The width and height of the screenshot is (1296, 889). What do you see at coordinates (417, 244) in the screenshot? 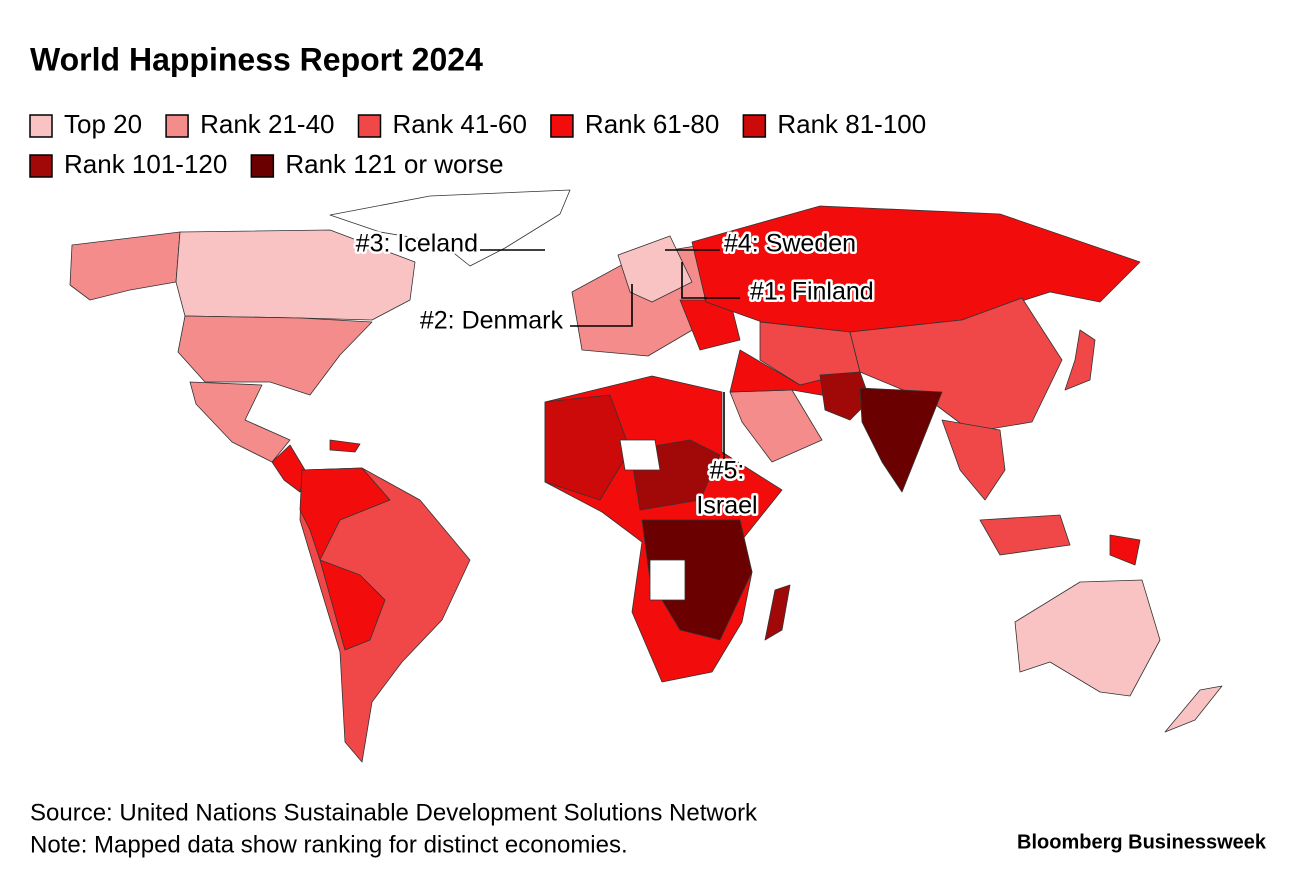
I see `annotation: #3: Iceland` at bounding box center [417, 244].